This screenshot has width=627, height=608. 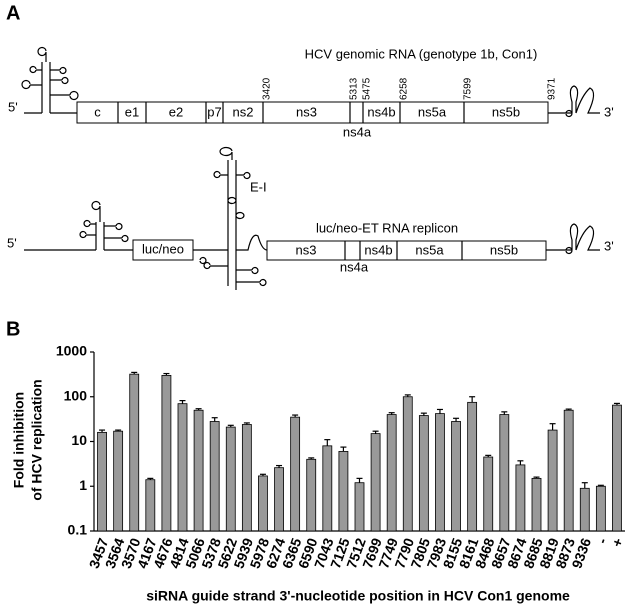 What do you see at coordinates (163, 248) in the screenshot?
I see `marker-label: luc/neo` at bounding box center [163, 248].